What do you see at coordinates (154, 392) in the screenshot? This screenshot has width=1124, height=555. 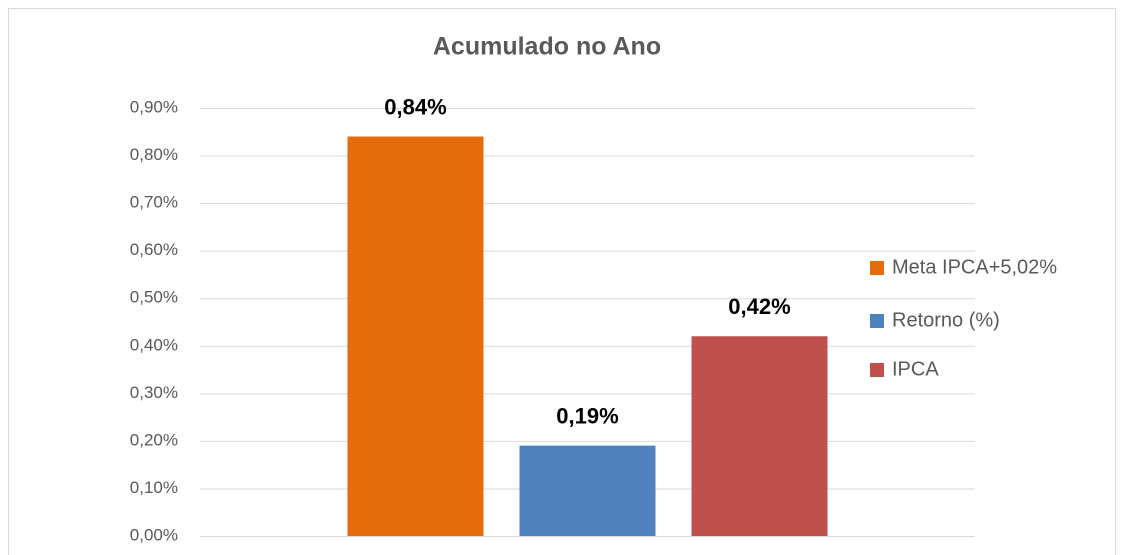 I see `y-tick-label: 0,30%` at bounding box center [154, 392].